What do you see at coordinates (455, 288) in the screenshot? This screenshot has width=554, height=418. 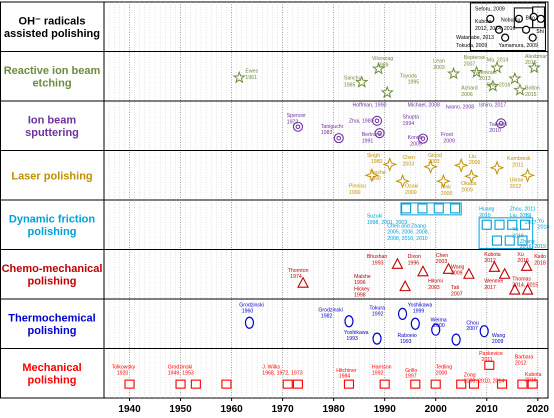 I see `cmp-annotation-22: Tati` at bounding box center [455, 288].